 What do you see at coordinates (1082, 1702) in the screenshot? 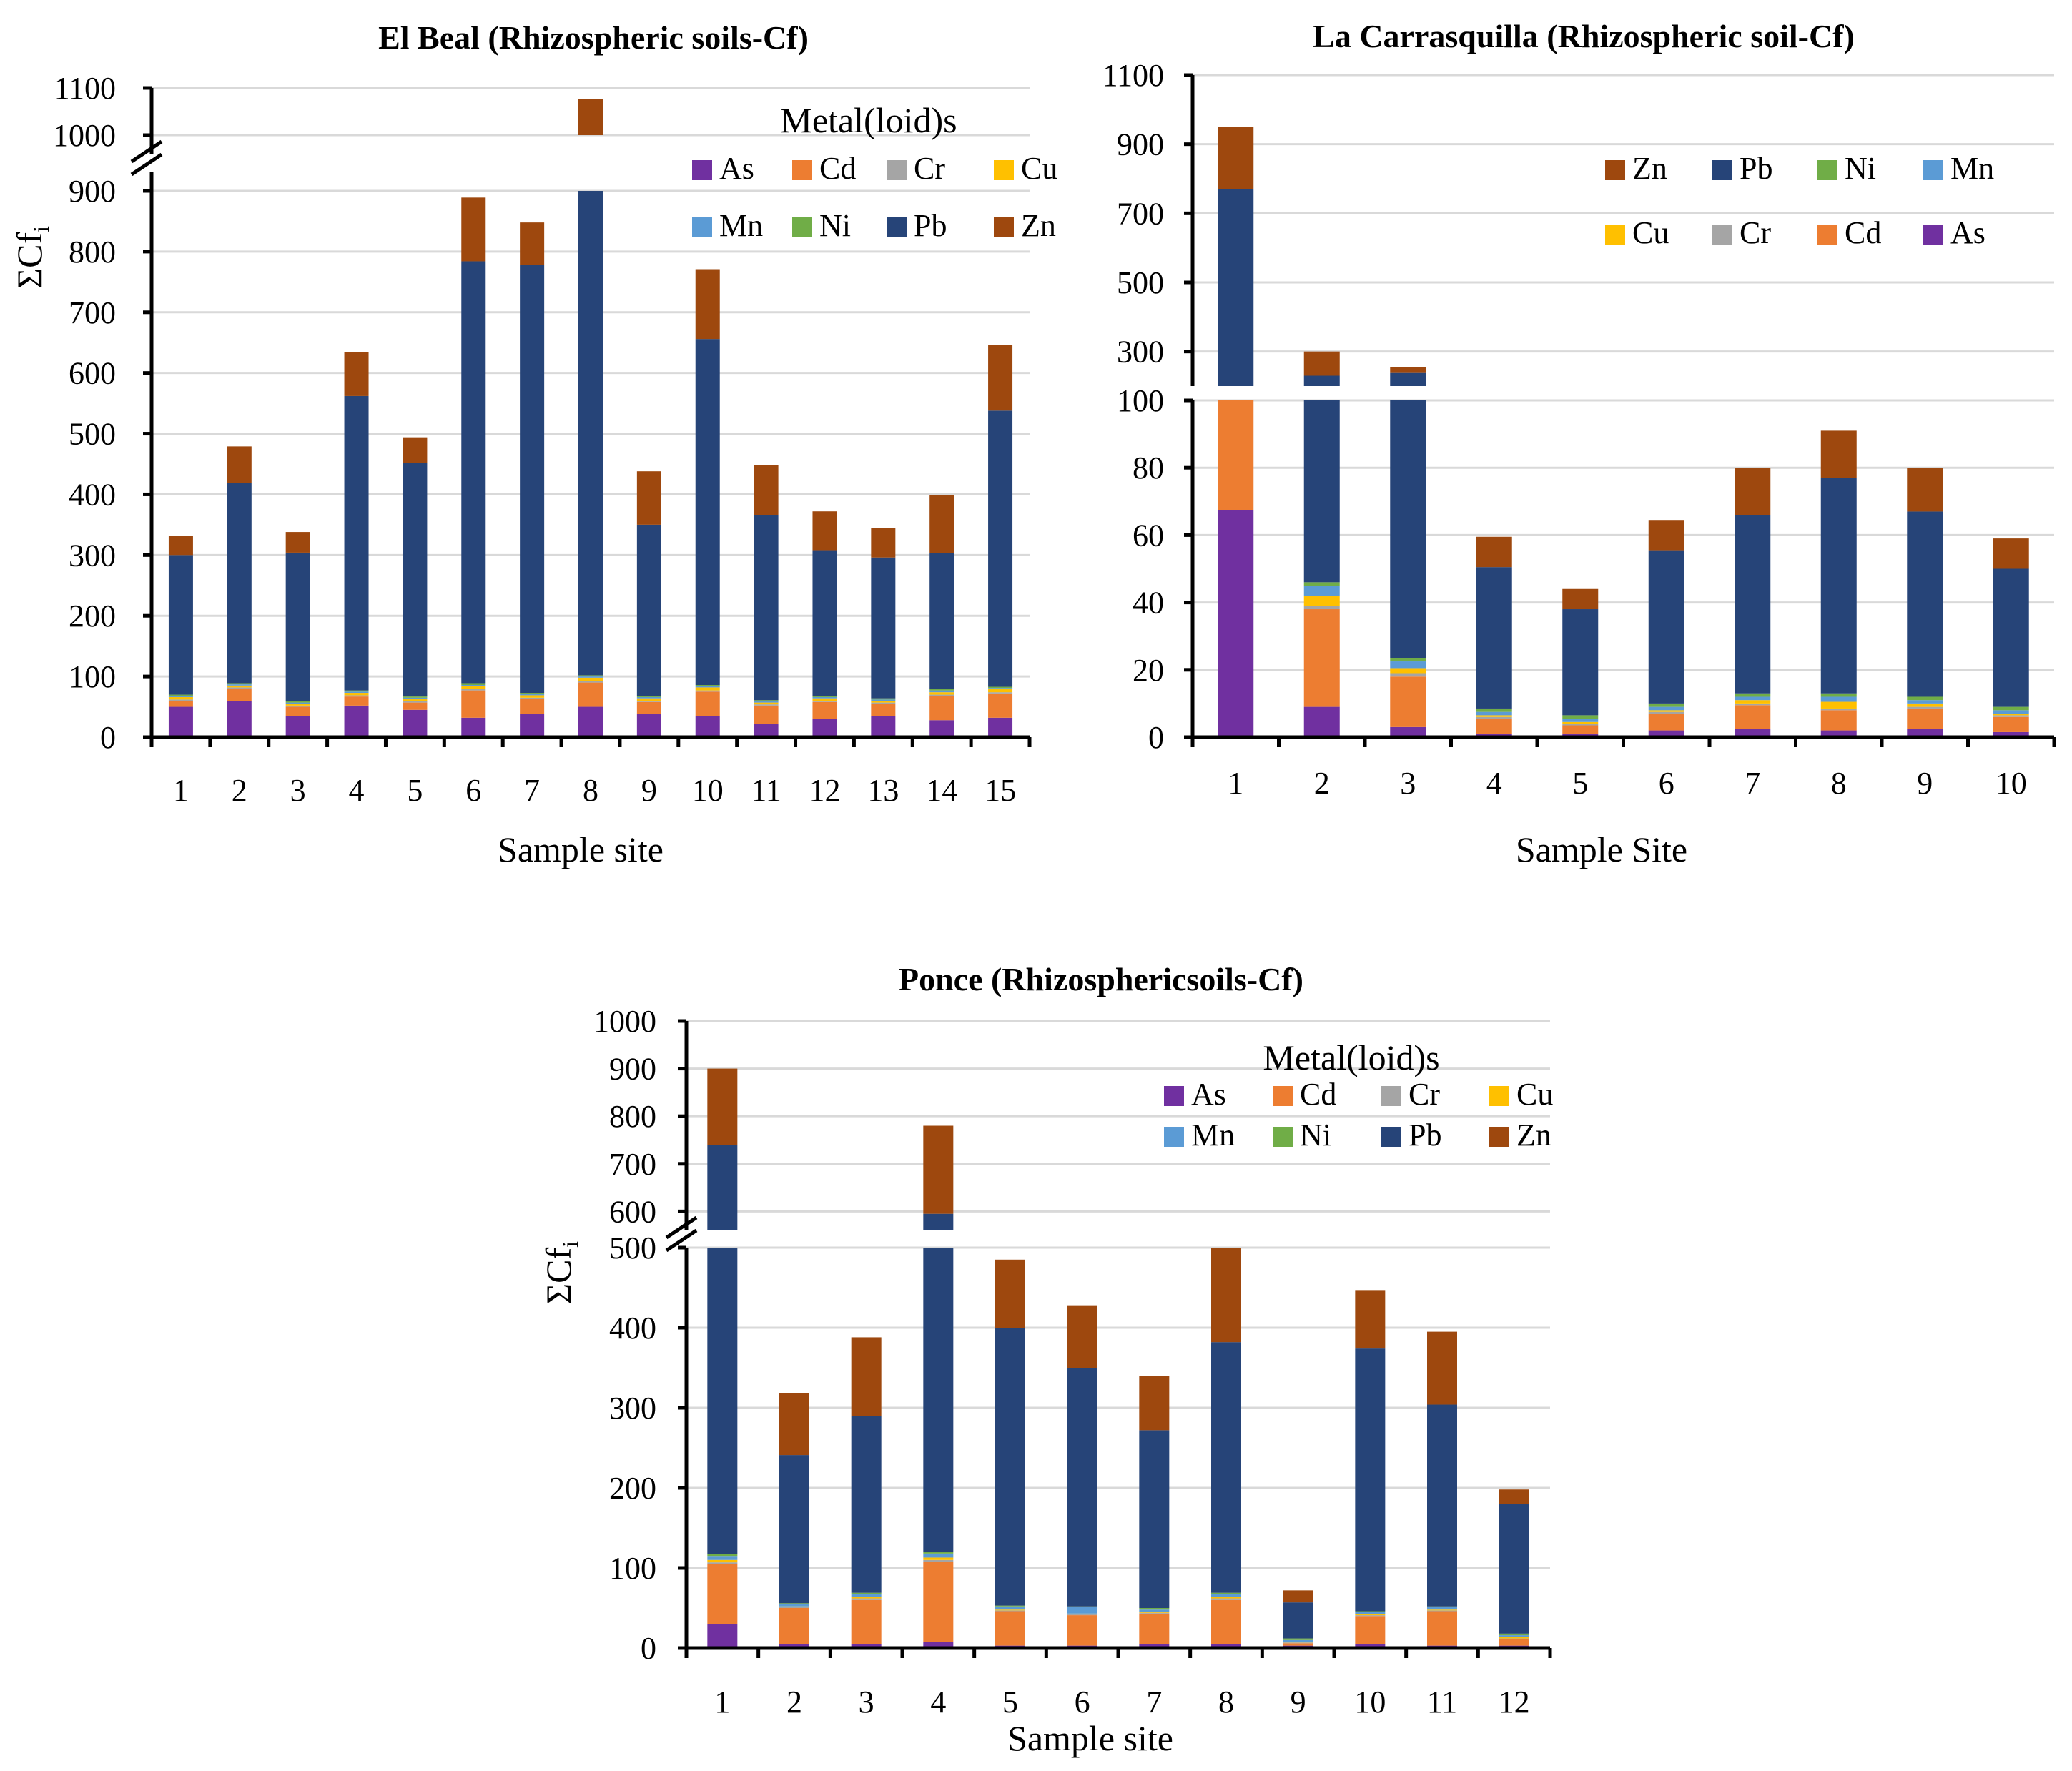
I see `x-tick-label: 6` at bounding box center [1082, 1702].